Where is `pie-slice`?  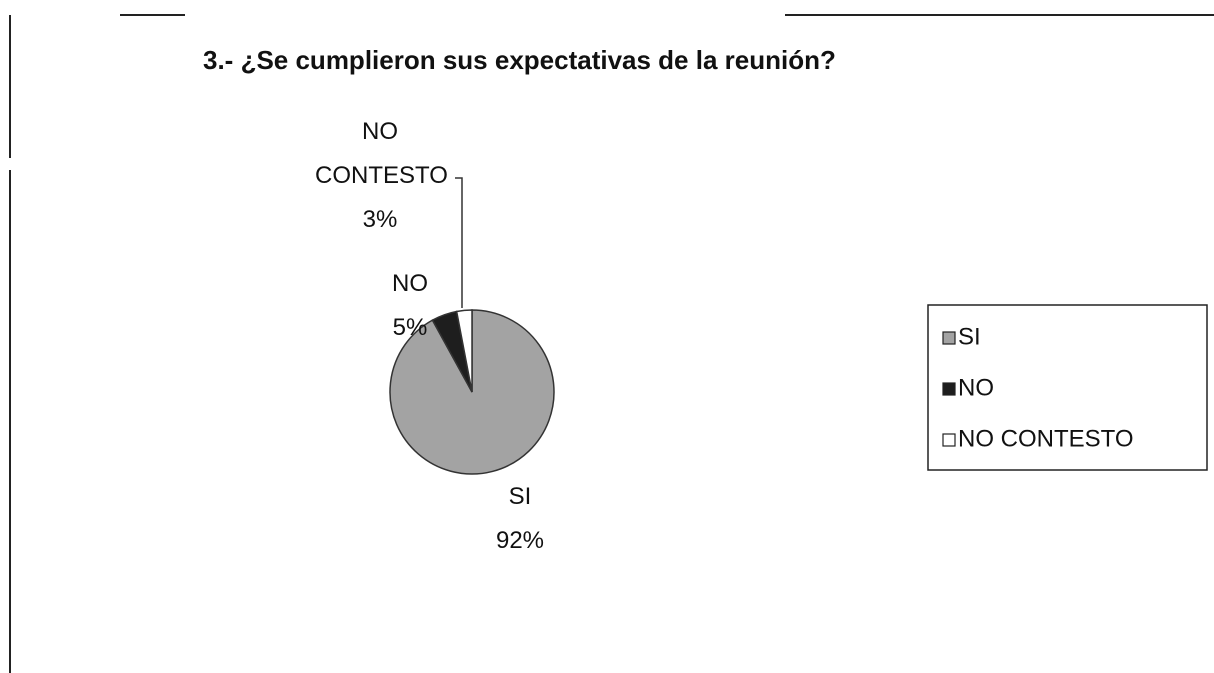 pie-slice is located at coordinates (464, 351).